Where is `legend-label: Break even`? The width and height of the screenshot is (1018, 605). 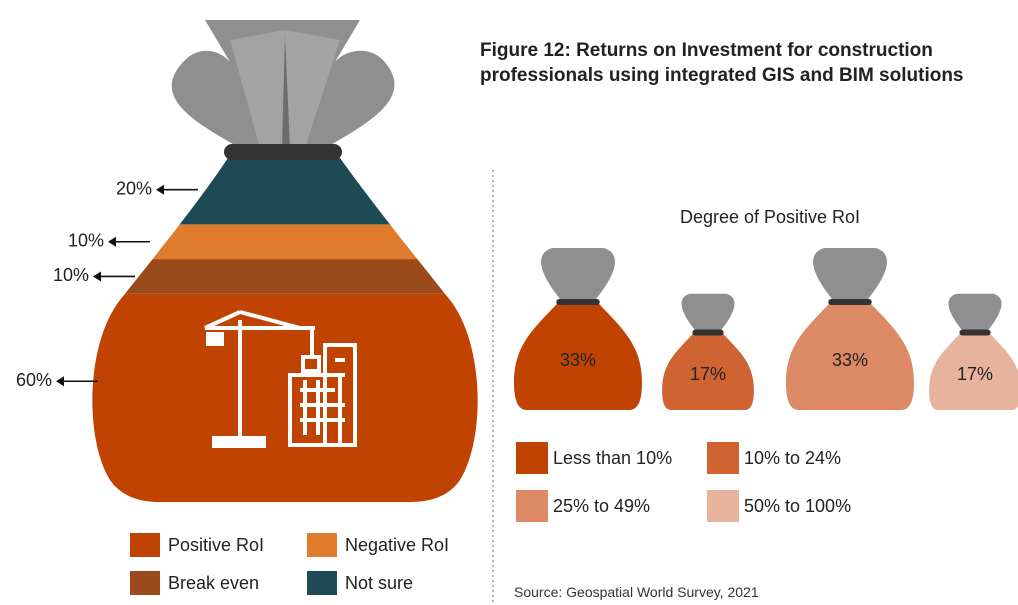 legend-label: Break even is located at coordinates (213, 583).